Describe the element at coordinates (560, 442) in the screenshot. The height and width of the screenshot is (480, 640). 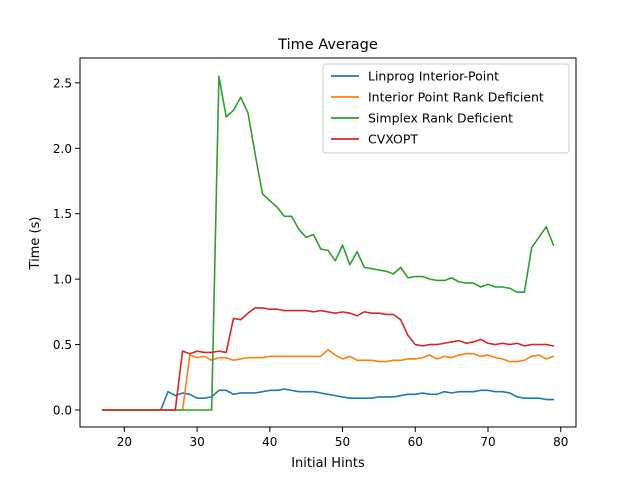
I see `x-tick-label: 80` at that location.